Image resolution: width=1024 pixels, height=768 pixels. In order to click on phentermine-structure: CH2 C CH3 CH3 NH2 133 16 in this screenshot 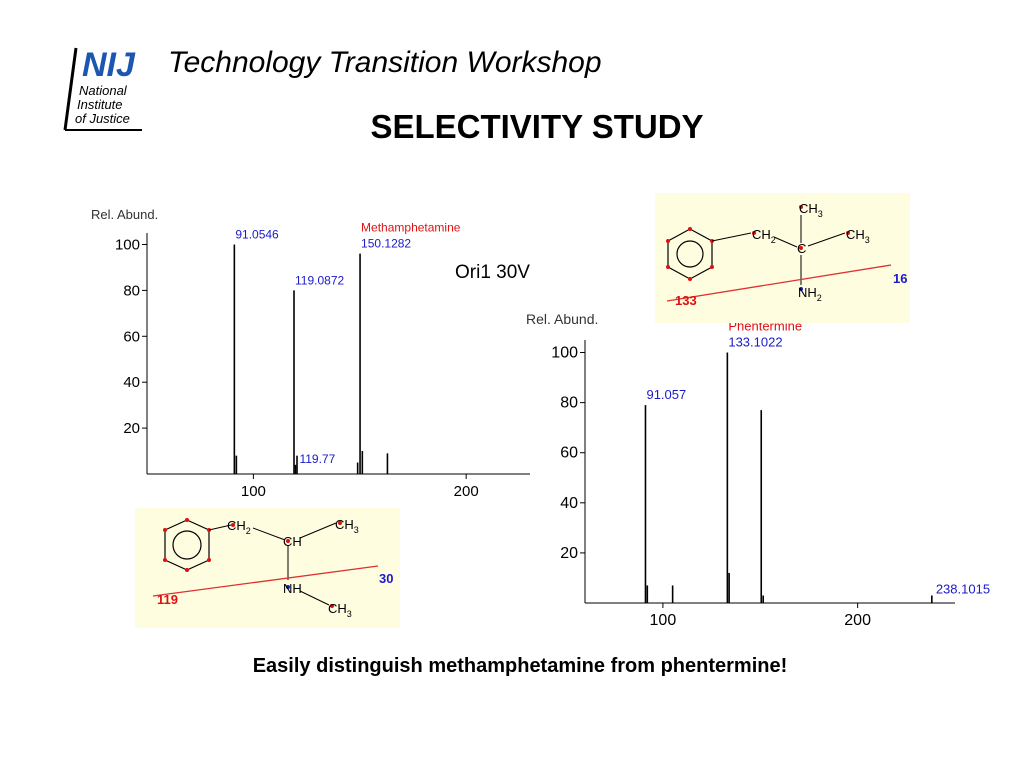, I will do `click(782, 258)`.